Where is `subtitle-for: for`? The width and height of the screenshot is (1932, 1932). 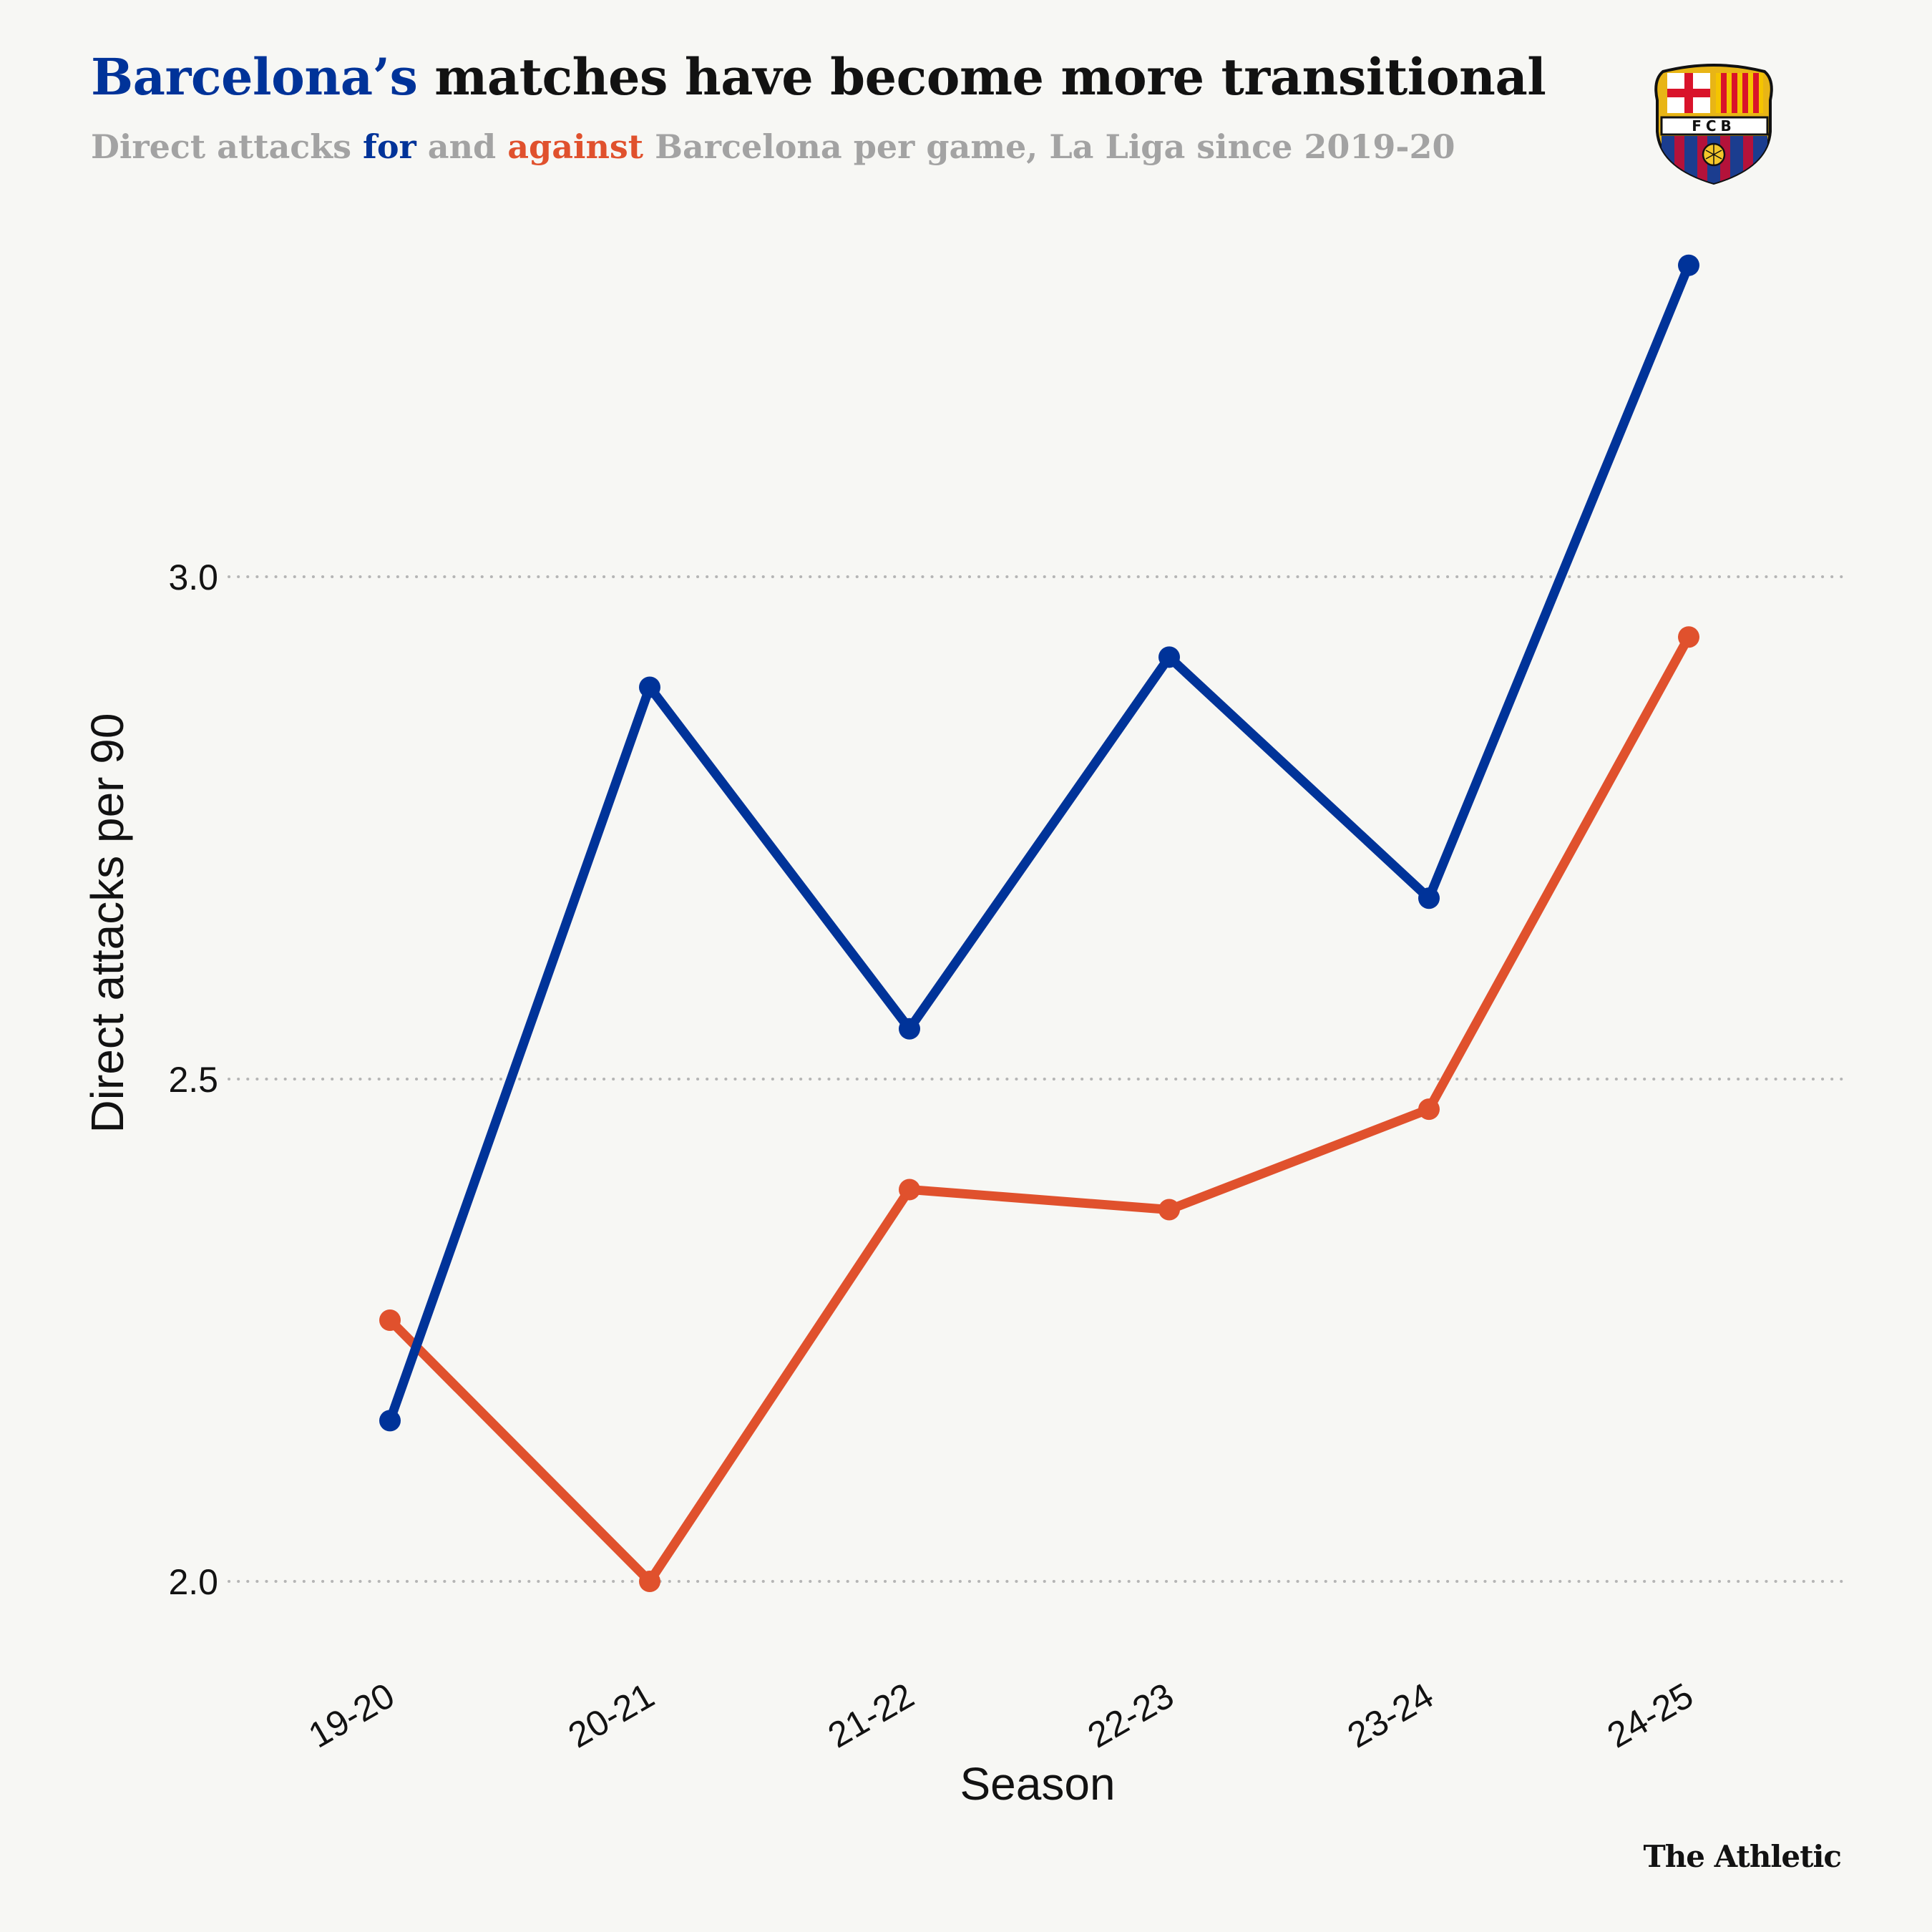
subtitle-for: for is located at coordinates (390, 146).